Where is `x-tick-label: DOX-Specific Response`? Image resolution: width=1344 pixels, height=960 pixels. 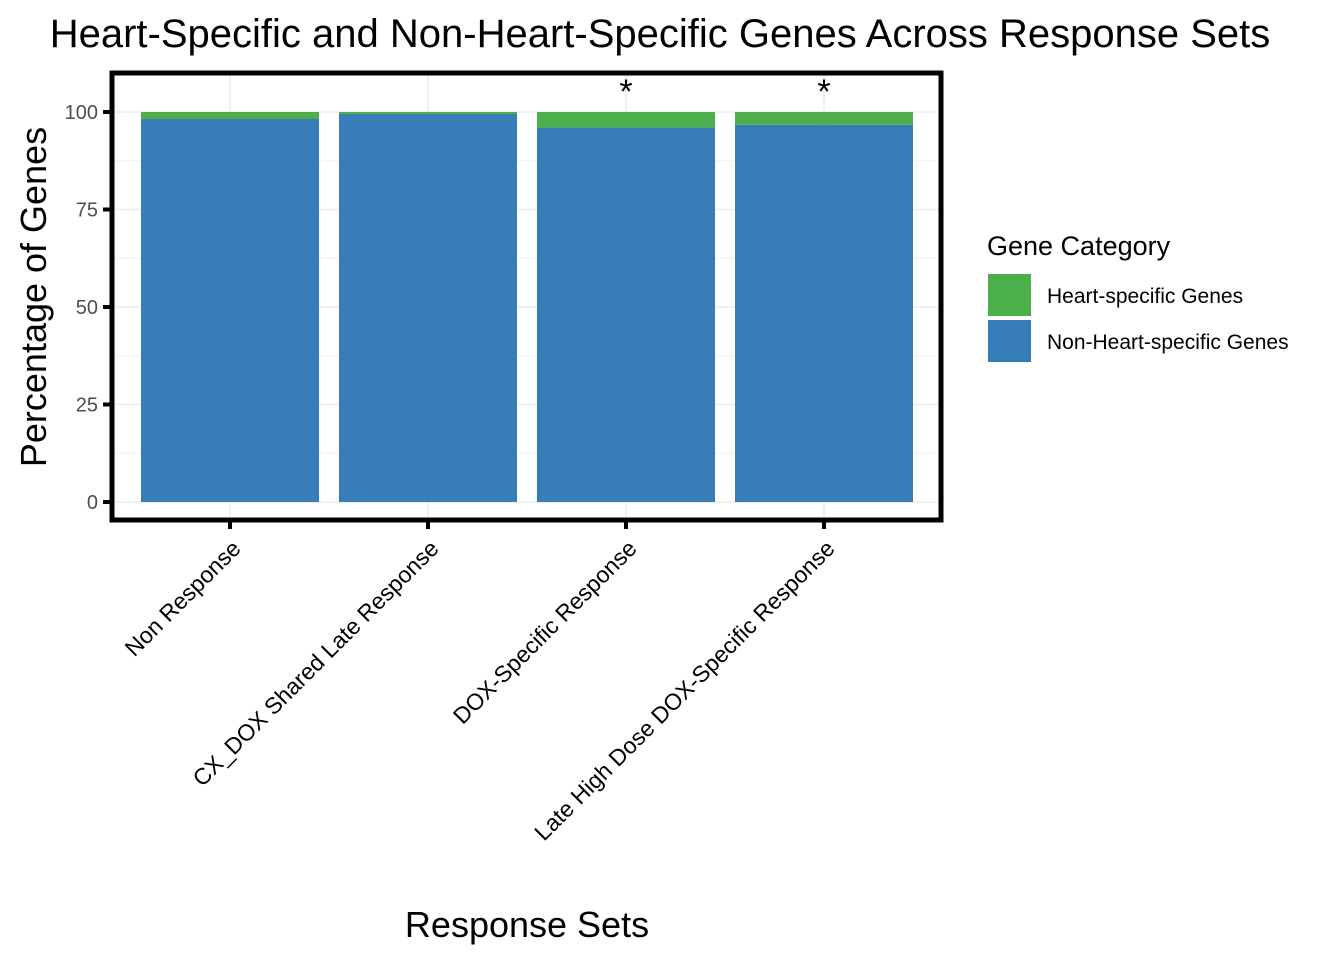
x-tick-label: DOX-Specific Response is located at coordinates (545, 632).